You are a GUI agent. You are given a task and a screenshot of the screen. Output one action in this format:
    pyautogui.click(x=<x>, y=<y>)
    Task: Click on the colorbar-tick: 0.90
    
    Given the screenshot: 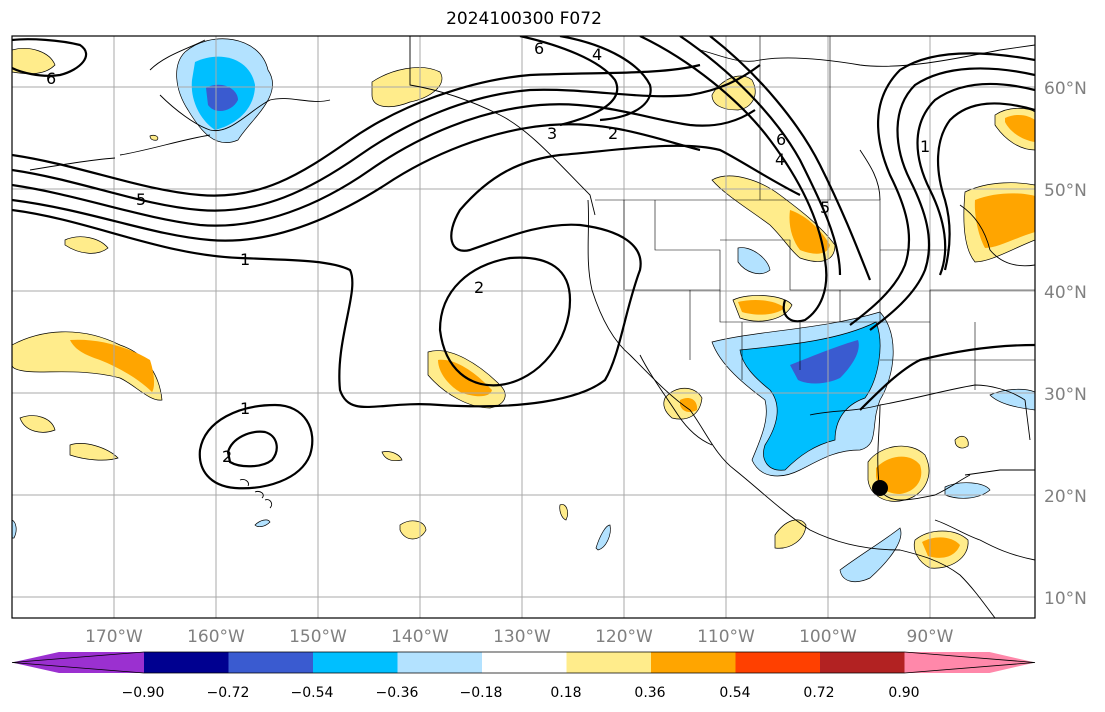 What is the action you would take?
    pyautogui.click(x=903, y=693)
    